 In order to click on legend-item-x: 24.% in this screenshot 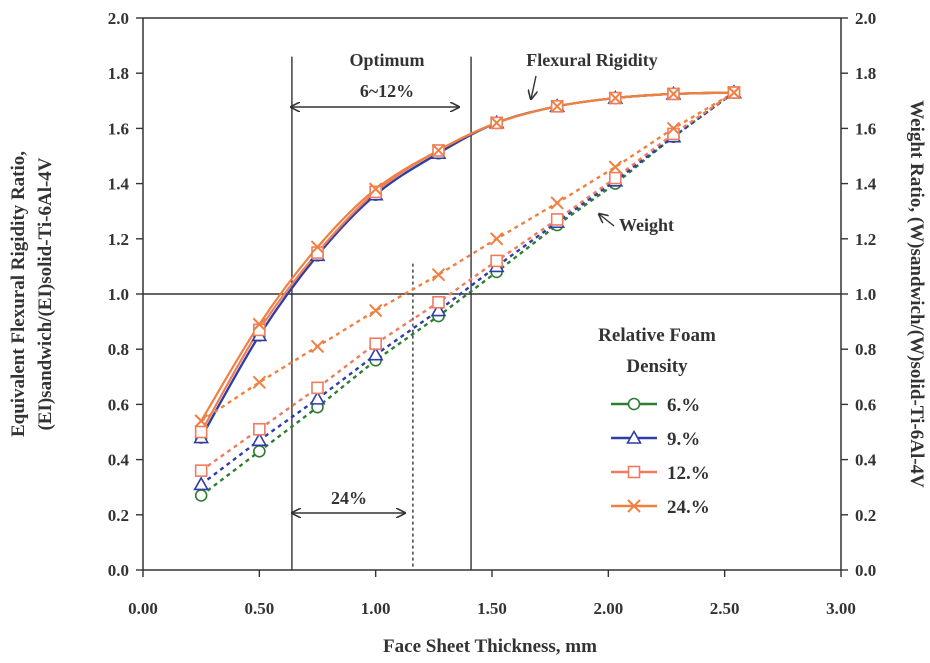, I will do `click(660, 507)`.